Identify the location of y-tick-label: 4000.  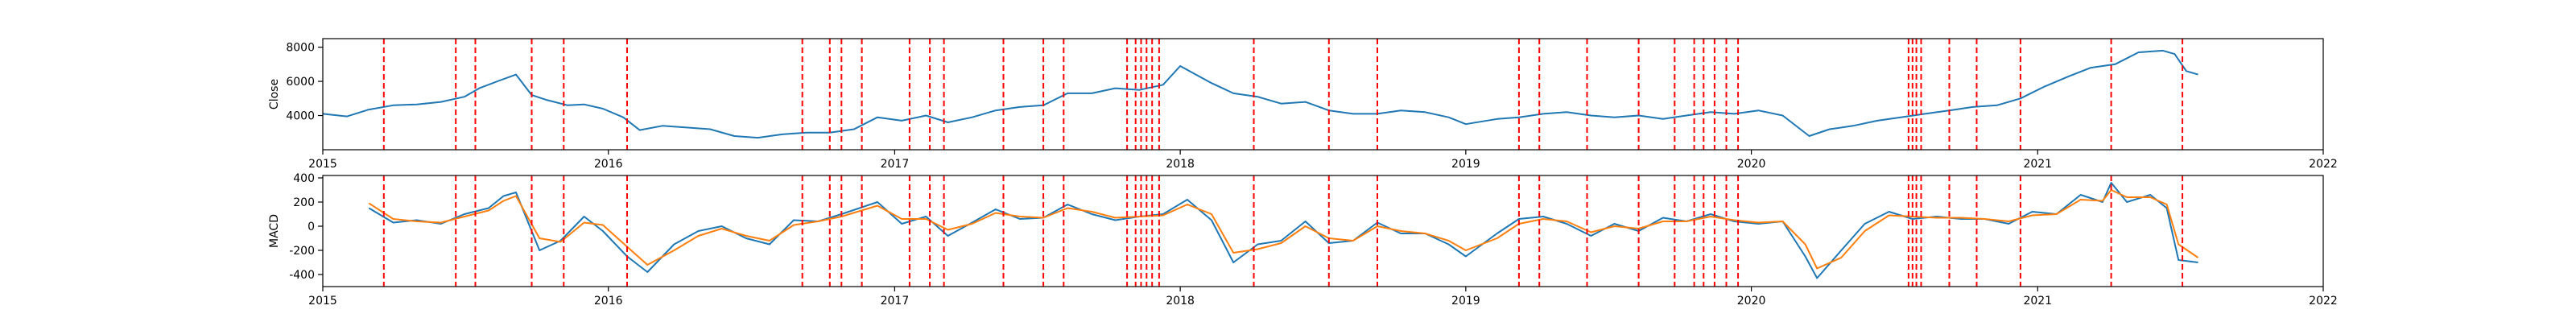
(300, 116).